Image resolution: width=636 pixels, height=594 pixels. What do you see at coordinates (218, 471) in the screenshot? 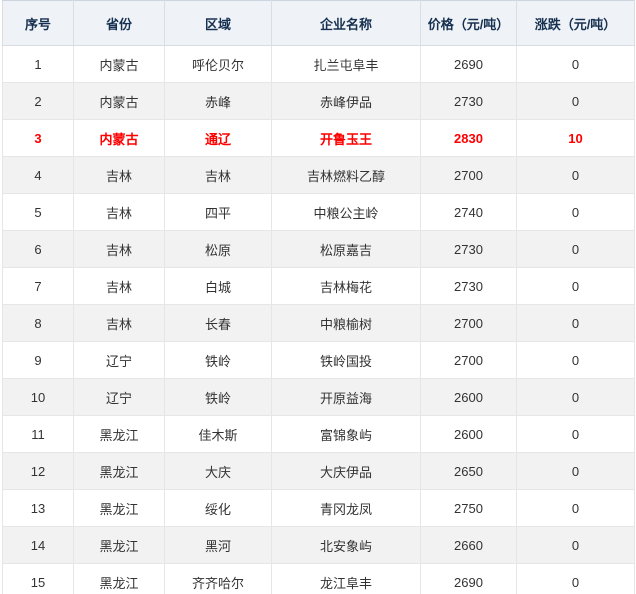
I see `cell-region: 大庆` at bounding box center [218, 471].